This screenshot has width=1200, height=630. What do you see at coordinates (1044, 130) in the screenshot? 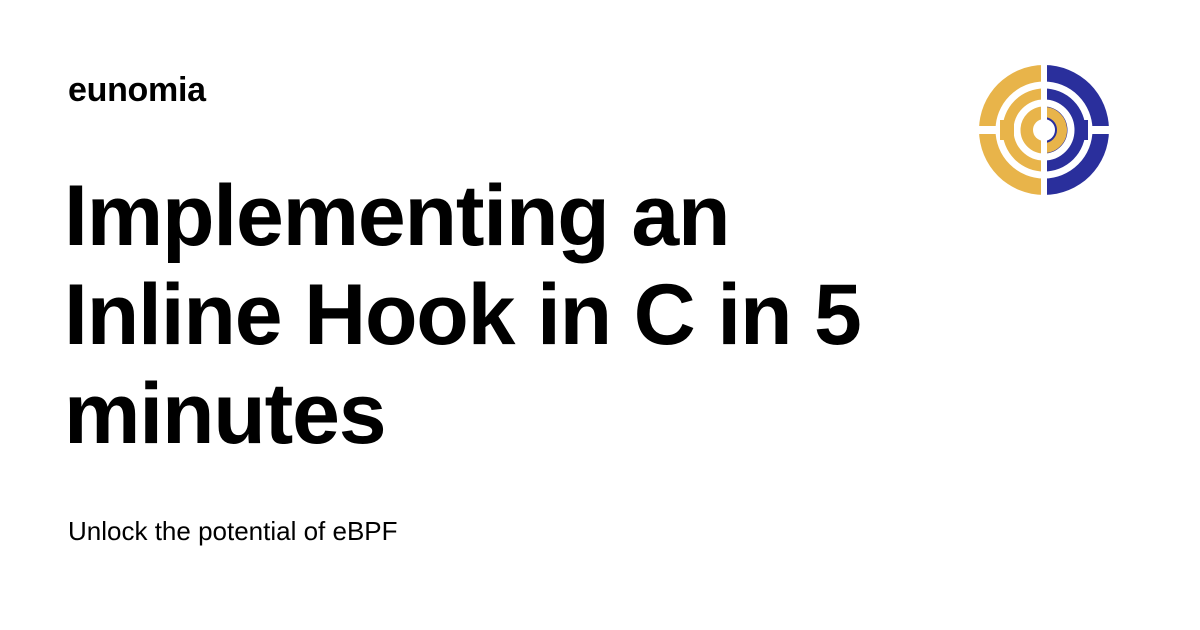
I see `eunomia-logo-icon` at bounding box center [1044, 130].